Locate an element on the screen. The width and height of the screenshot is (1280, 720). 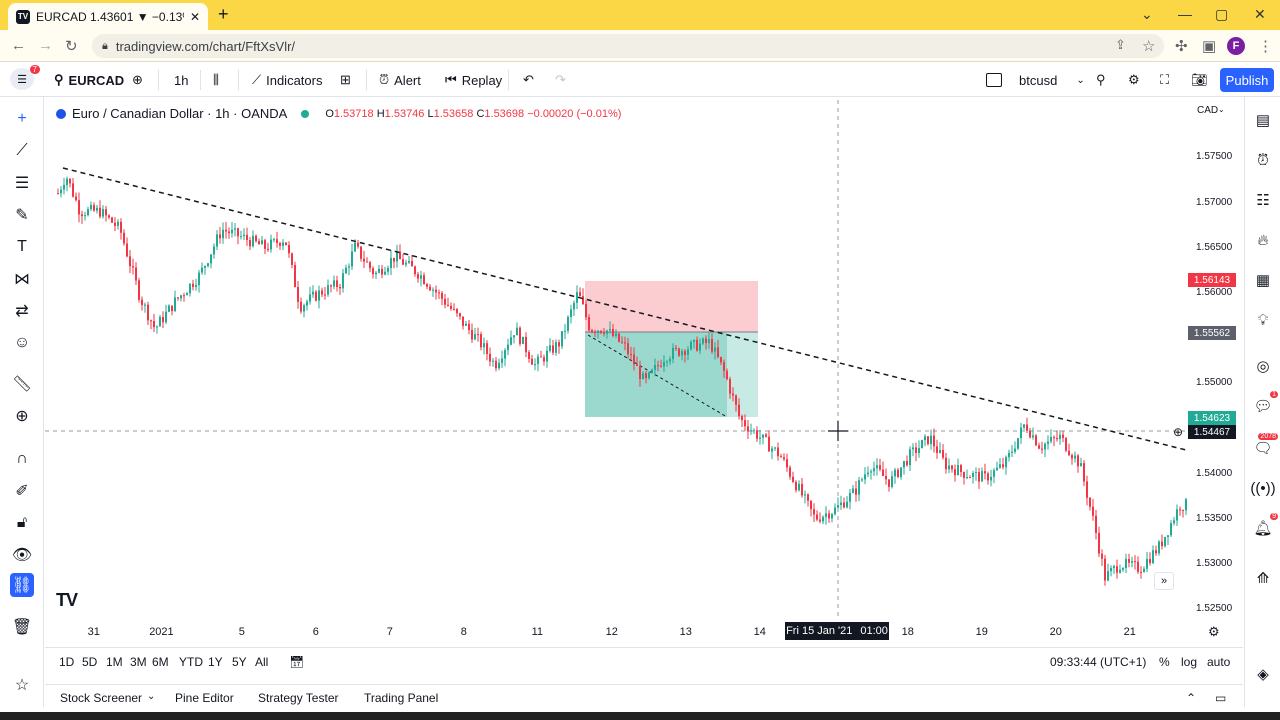
settings-button: ⚙ is located at coordinates (1134, 80).